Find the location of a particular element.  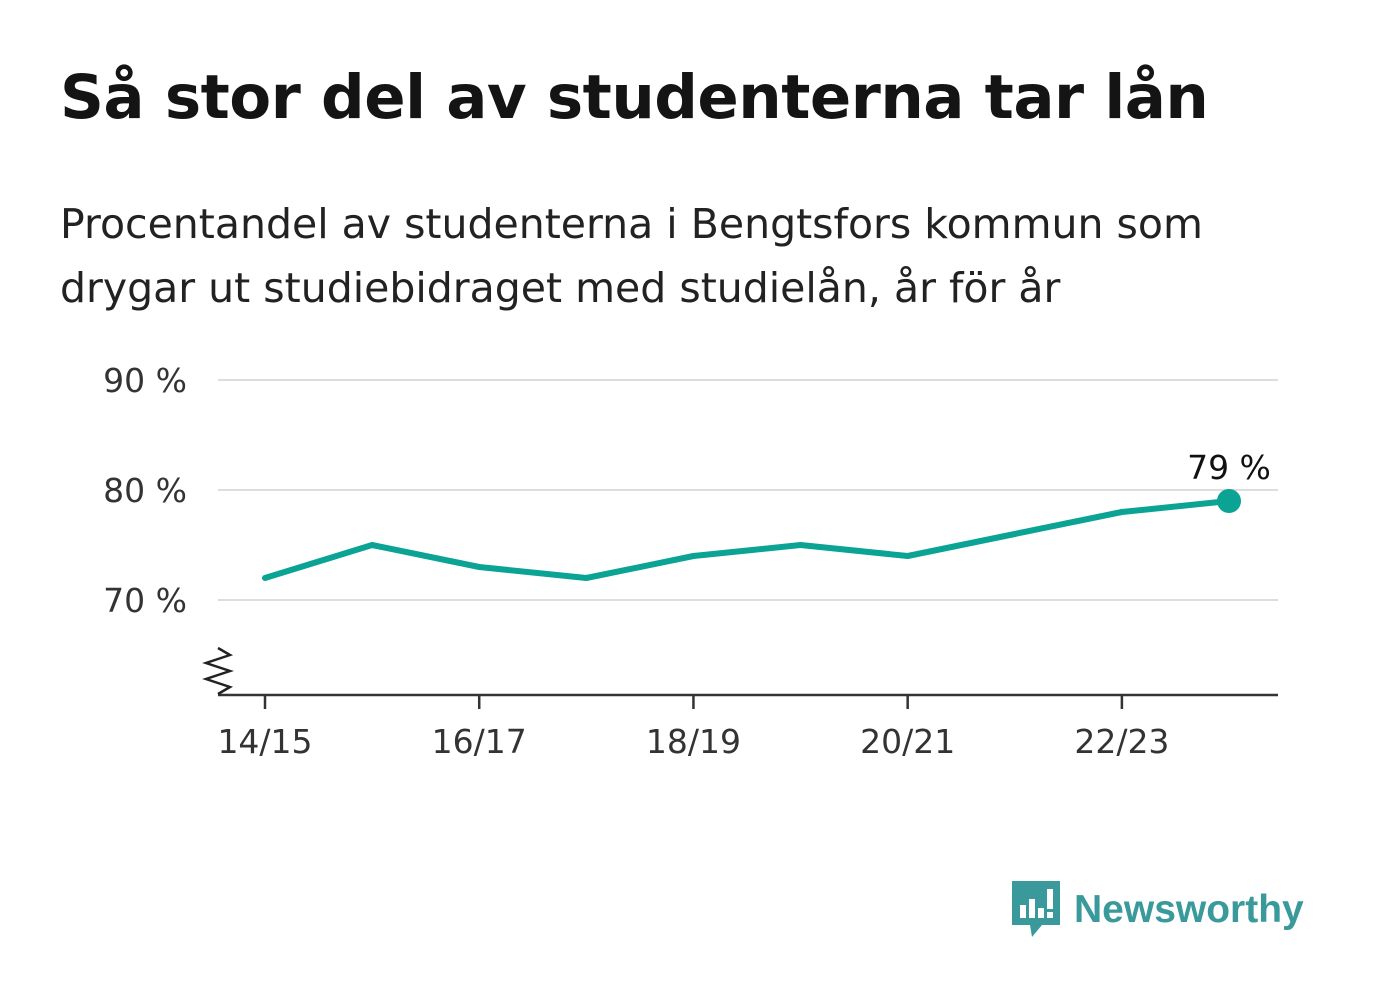

series-layer: 79 % is located at coordinates (766, 514).